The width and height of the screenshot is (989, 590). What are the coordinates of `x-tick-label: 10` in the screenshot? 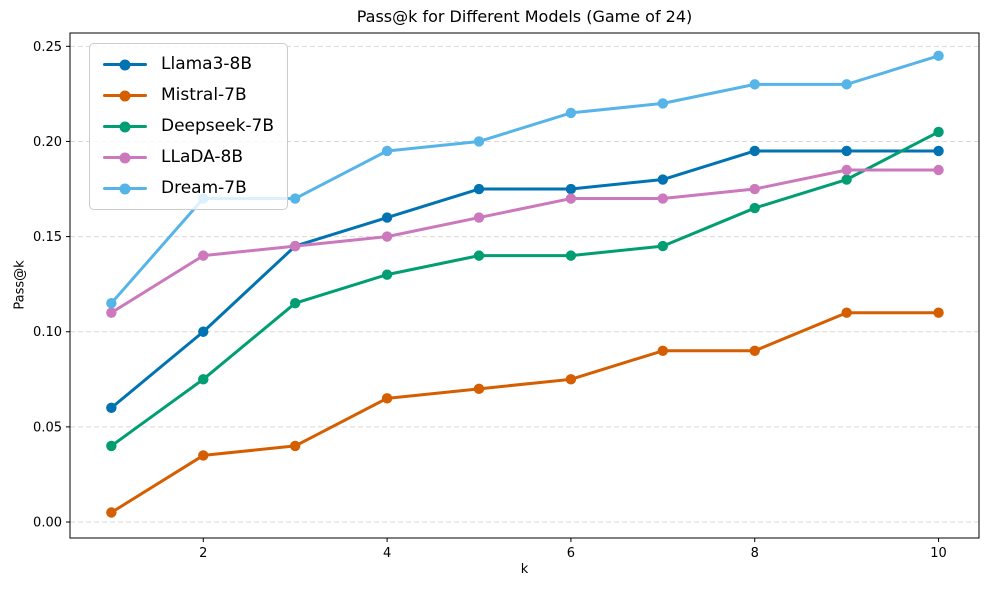 It's located at (938, 553).